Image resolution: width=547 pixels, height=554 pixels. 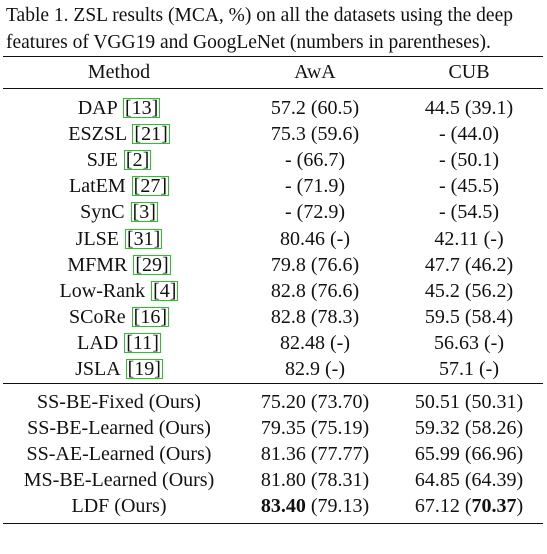 What do you see at coordinates (315, 107) in the screenshot?
I see `awa-cell: 57.2 (60.5)` at bounding box center [315, 107].